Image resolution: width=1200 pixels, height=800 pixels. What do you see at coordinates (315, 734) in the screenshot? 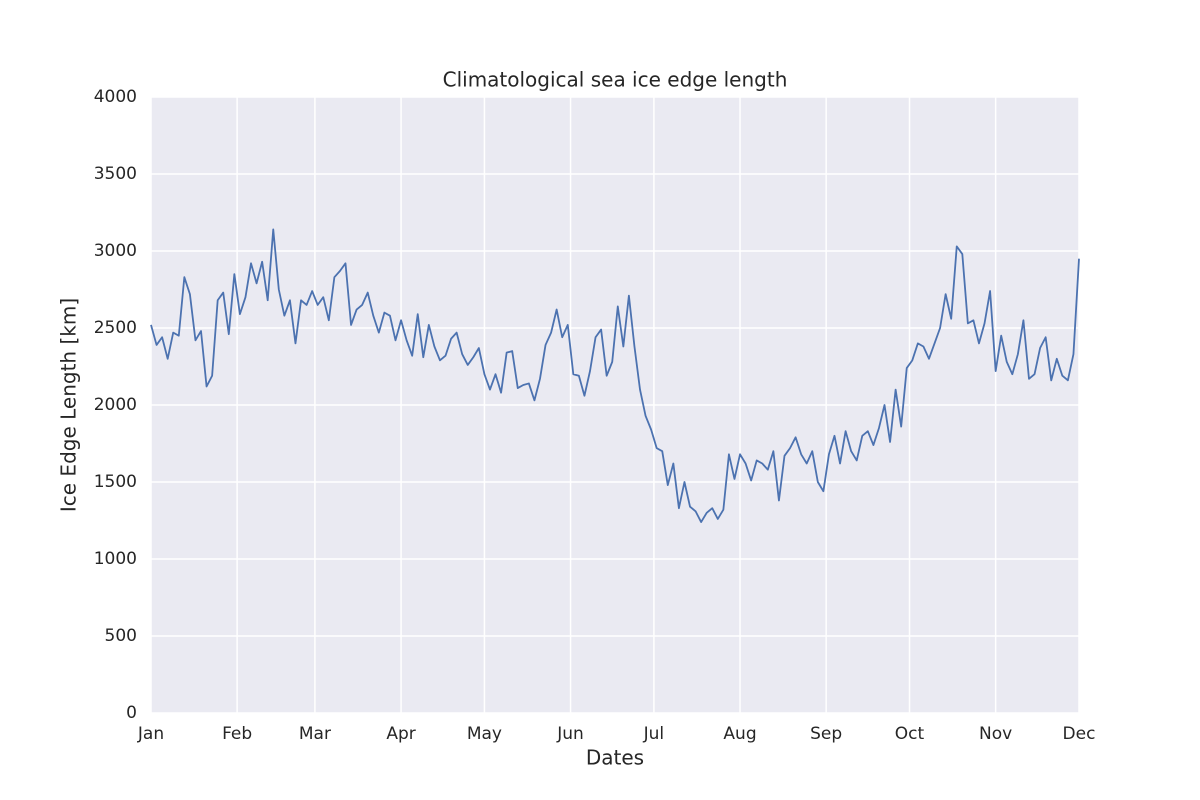
I see `x-tick-label: Mar` at bounding box center [315, 734].